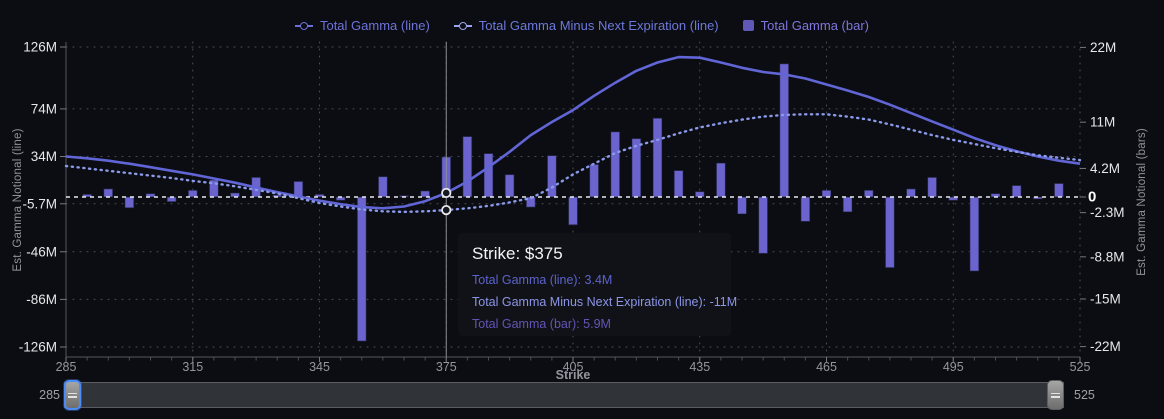 The image size is (1164, 419). I want to click on slider-track, so click(564, 395).